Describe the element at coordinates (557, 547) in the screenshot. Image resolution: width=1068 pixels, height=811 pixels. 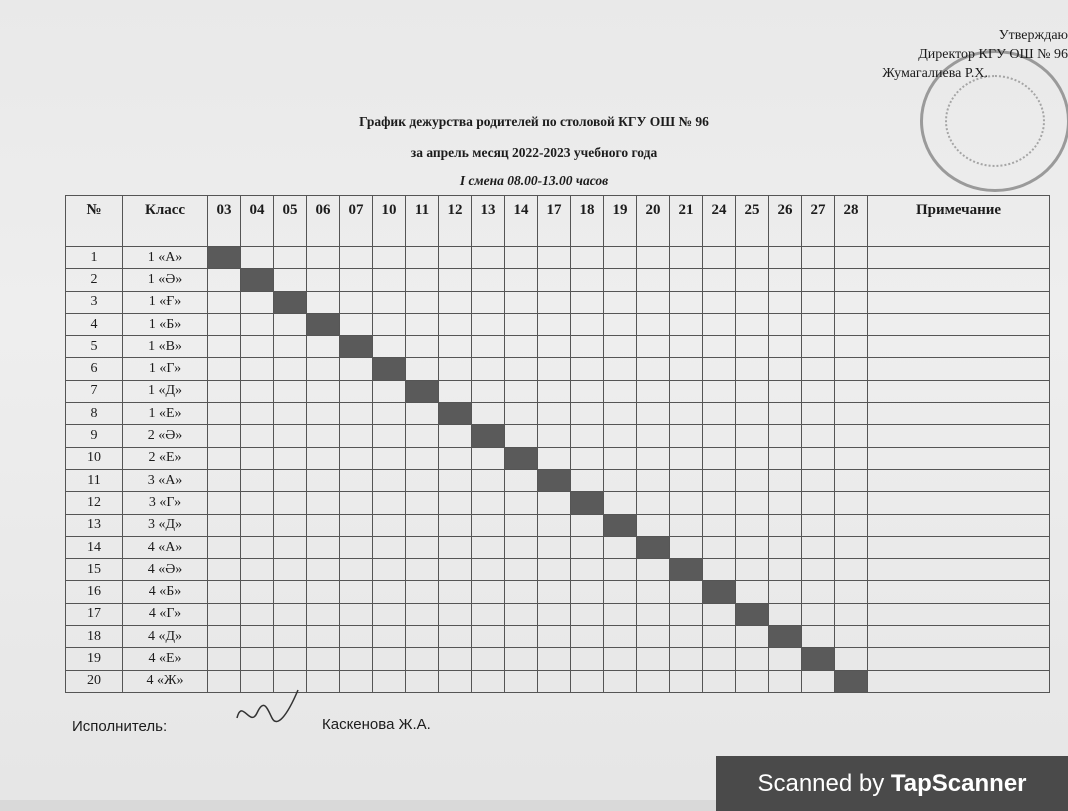
I see `table-row: 14 4 «А»` at that location.